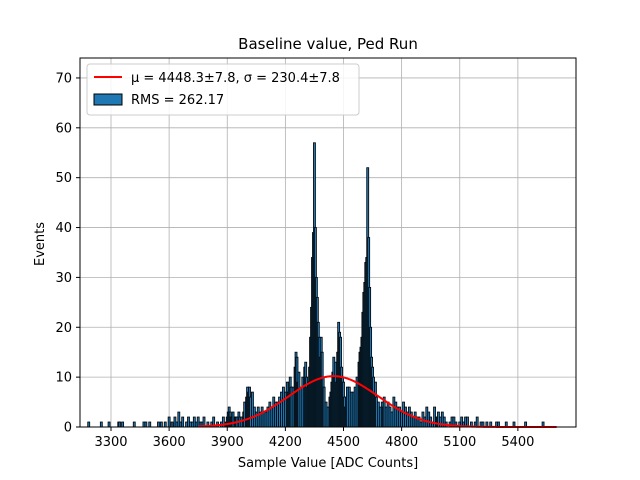 This screenshot has height=480, width=640. I want to click on y-tick-label: 50, so click(63, 178).